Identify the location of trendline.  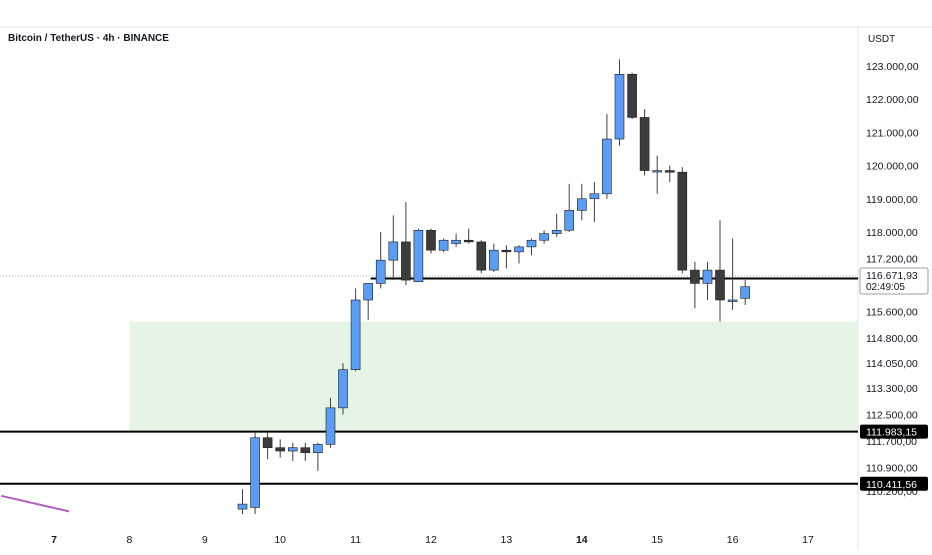
(35, 503).